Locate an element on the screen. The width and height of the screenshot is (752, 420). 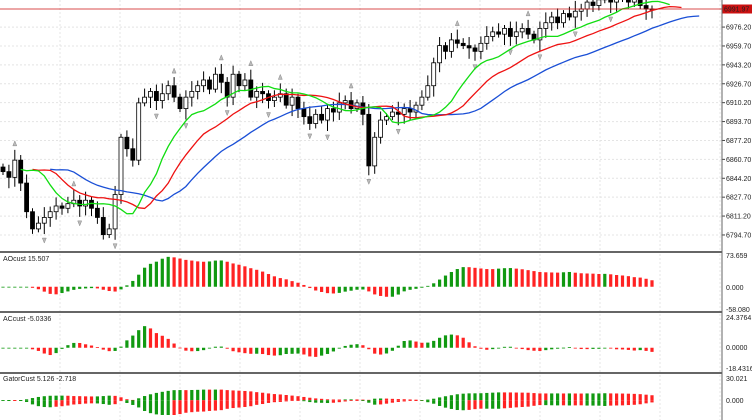
price-tick-label: 6926.70 is located at coordinates (738, 84).